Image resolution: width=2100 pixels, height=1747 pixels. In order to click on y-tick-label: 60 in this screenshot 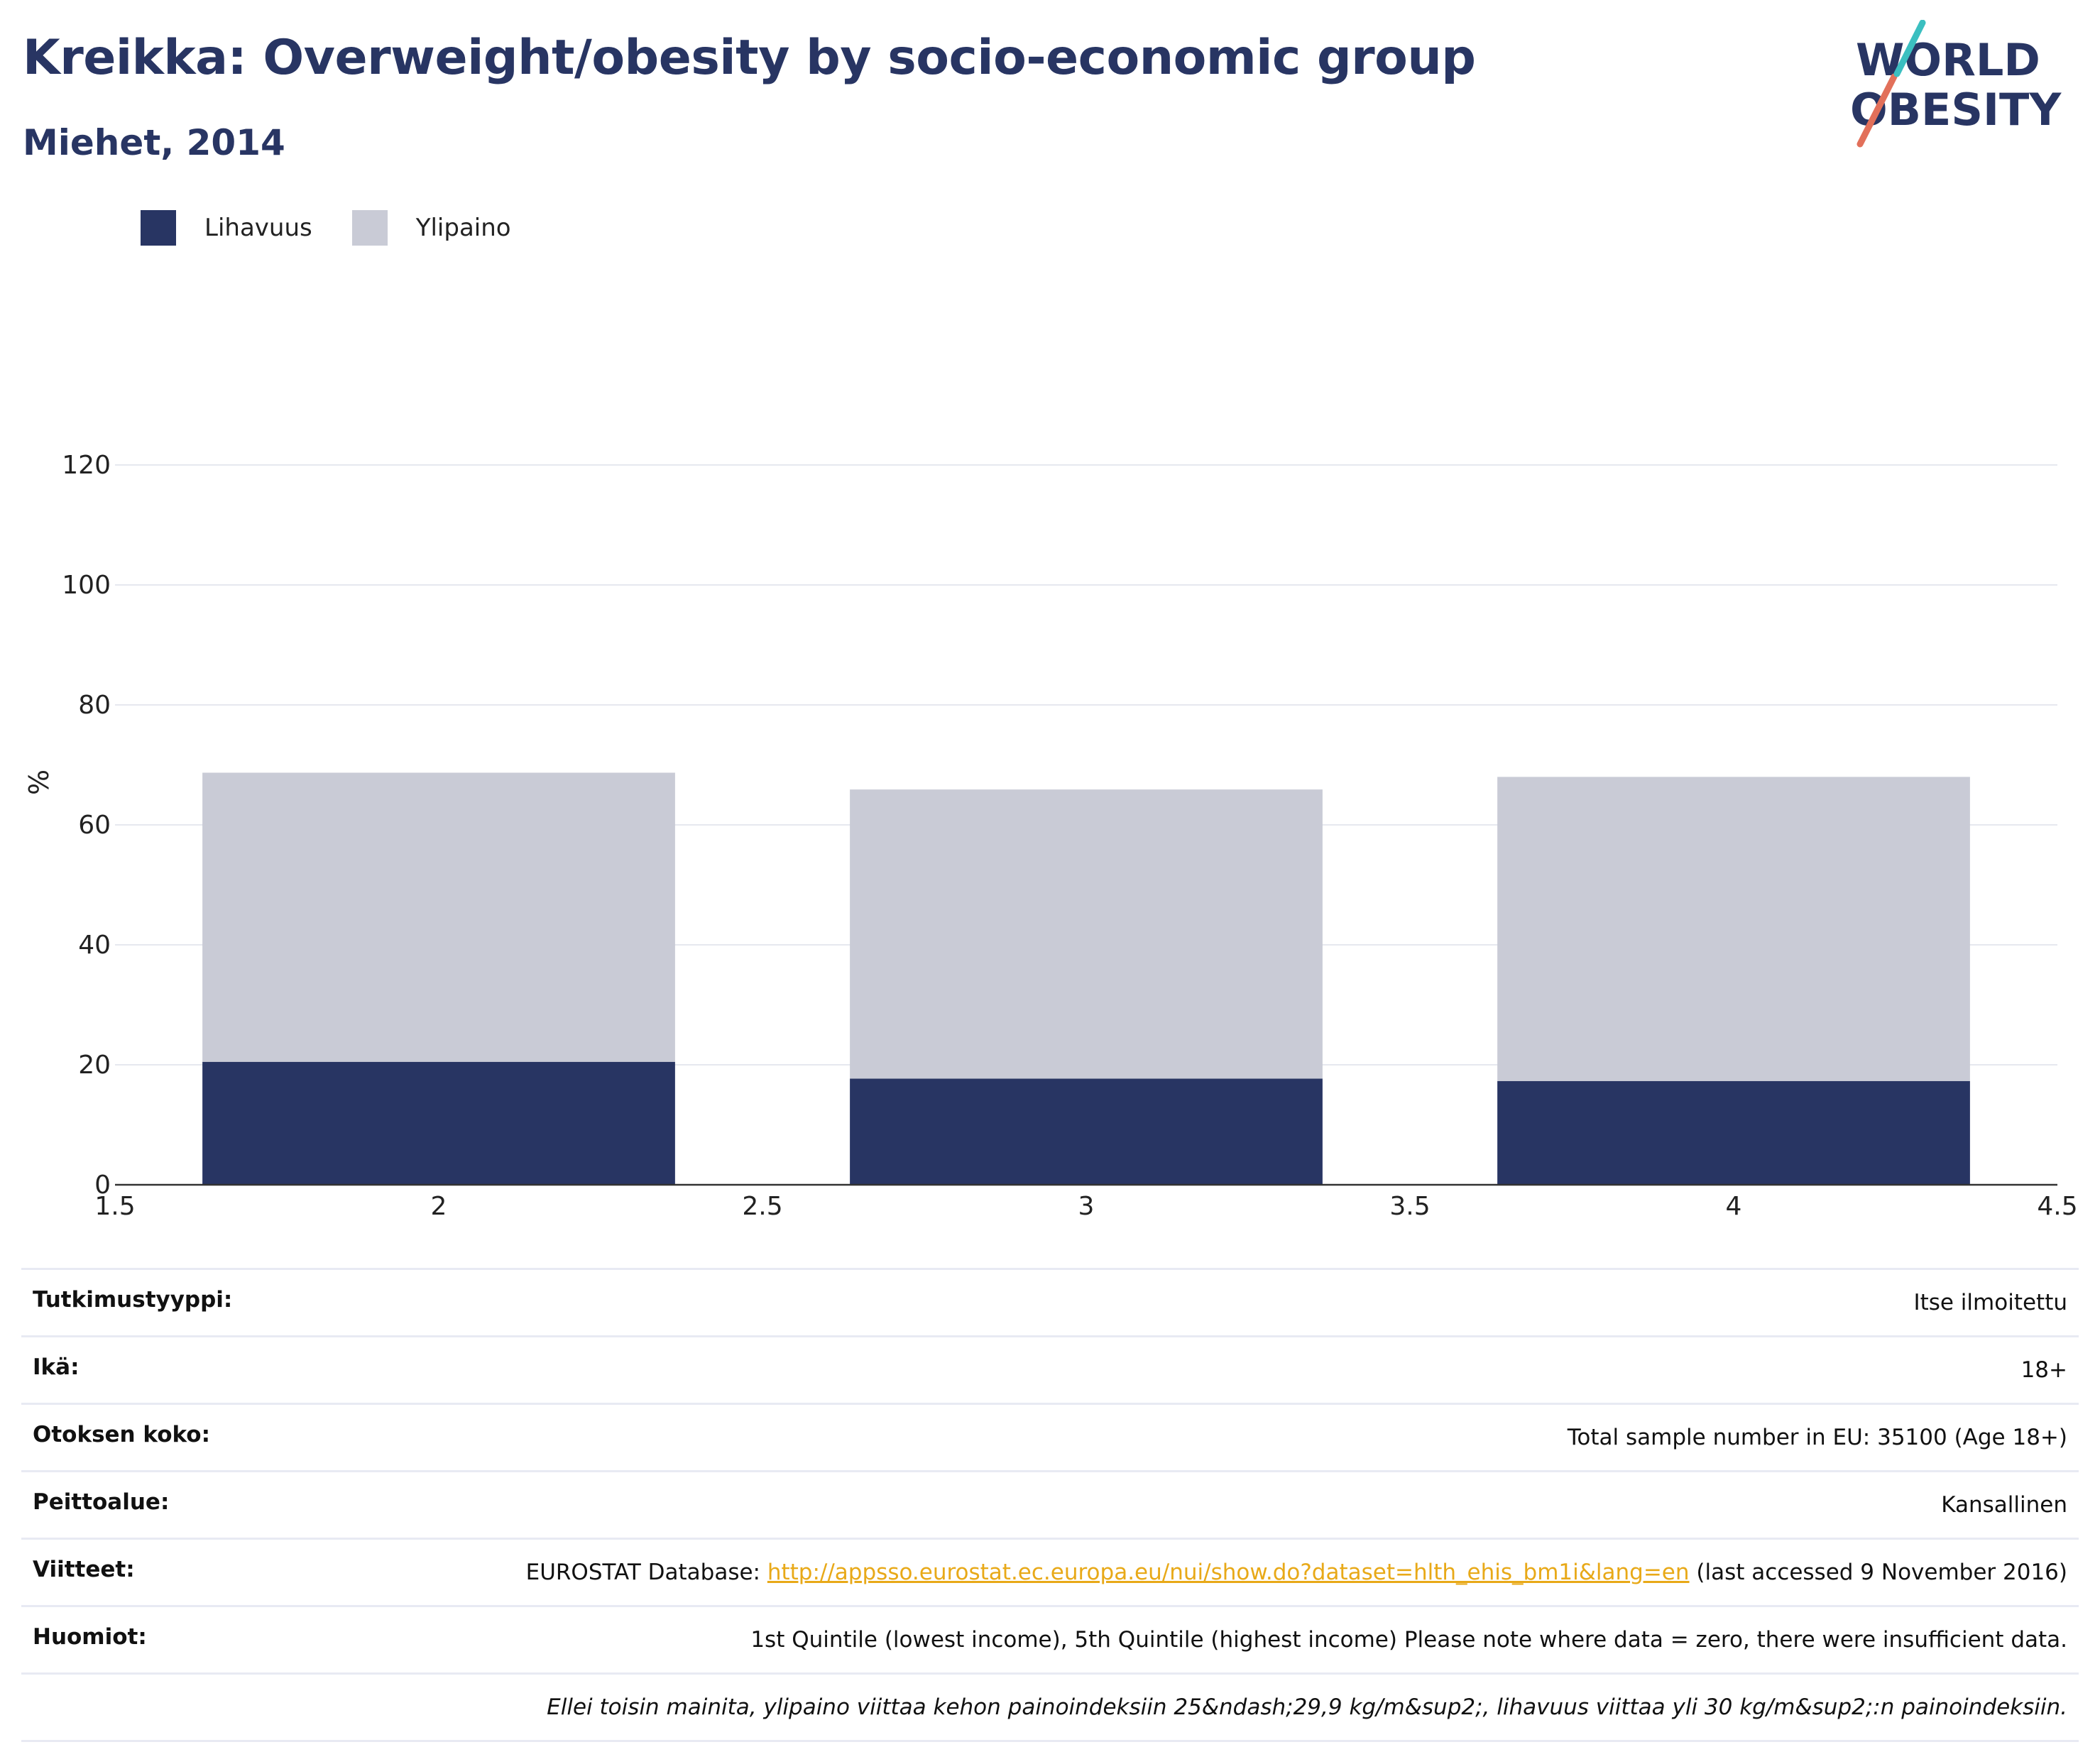, I will do `click(94, 825)`.